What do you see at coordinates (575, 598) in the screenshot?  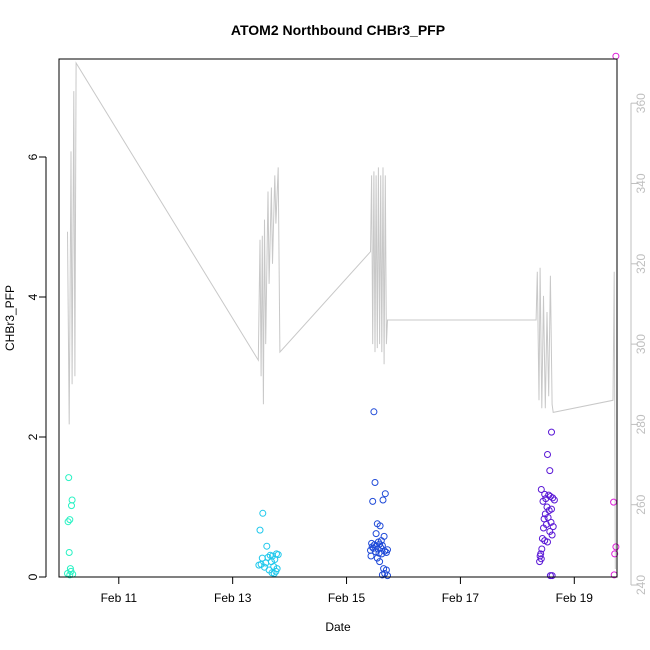 I see `x-tick-label-19: Feb 19` at bounding box center [575, 598].